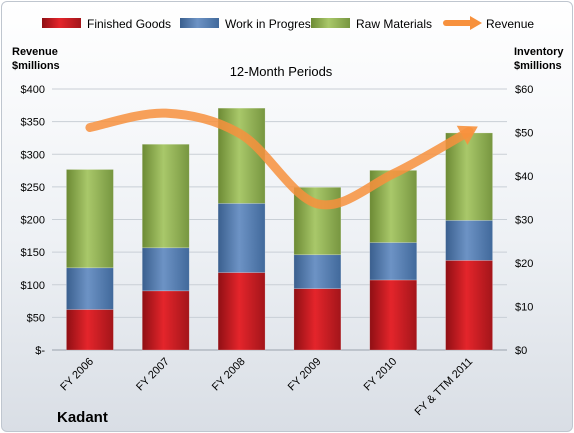  I want to click on y-right-tick-label: $30, so click(524, 221).